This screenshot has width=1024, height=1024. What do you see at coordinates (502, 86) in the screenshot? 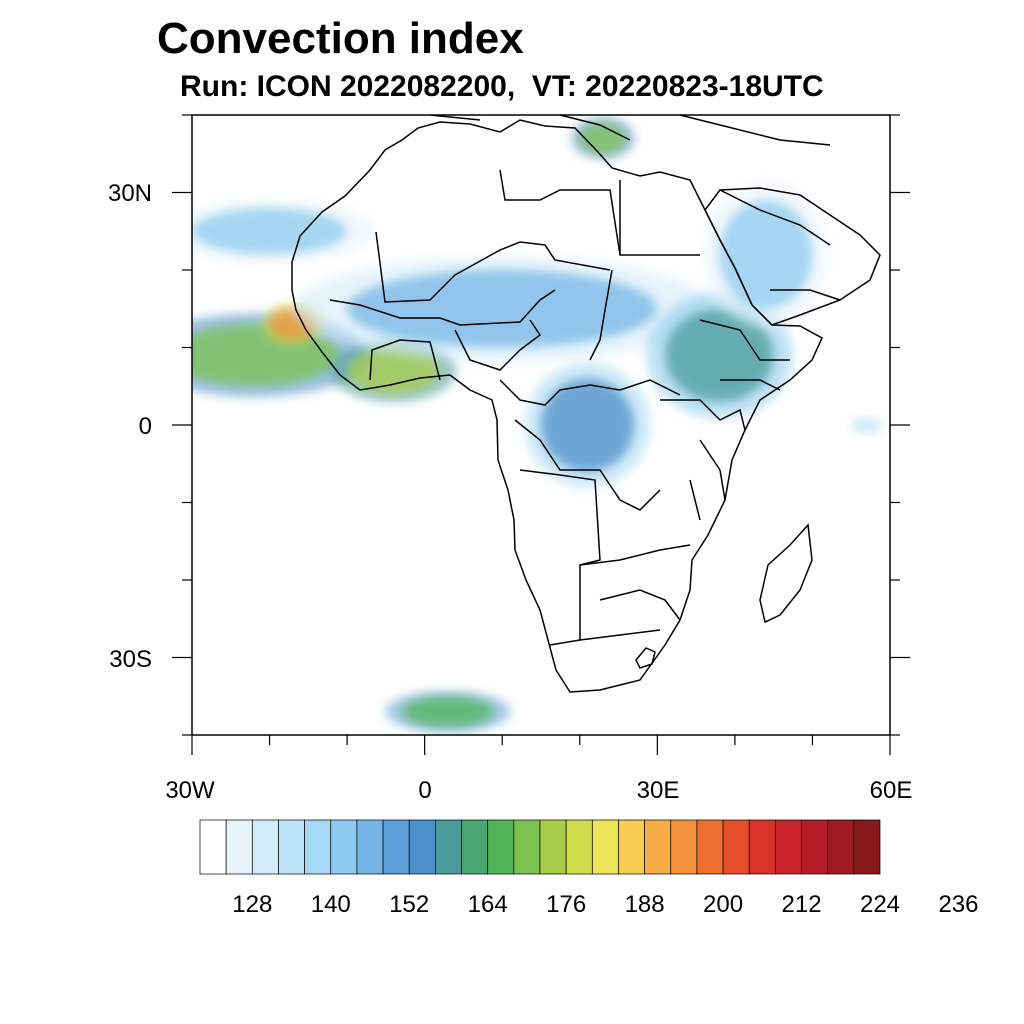
I see `chart-subtitle: Run: ICON 2022082200, VT: 20220823-18UTC` at bounding box center [502, 86].